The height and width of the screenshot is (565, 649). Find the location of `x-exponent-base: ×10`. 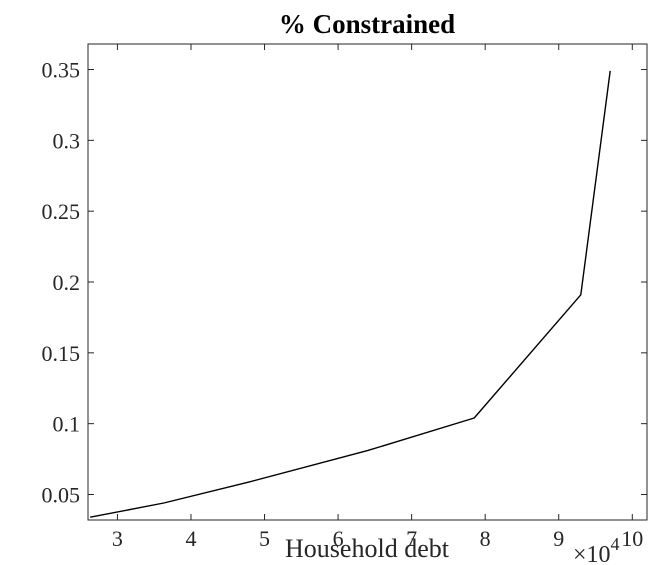

x-exponent-base: ×10 is located at coordinates (592, 553).